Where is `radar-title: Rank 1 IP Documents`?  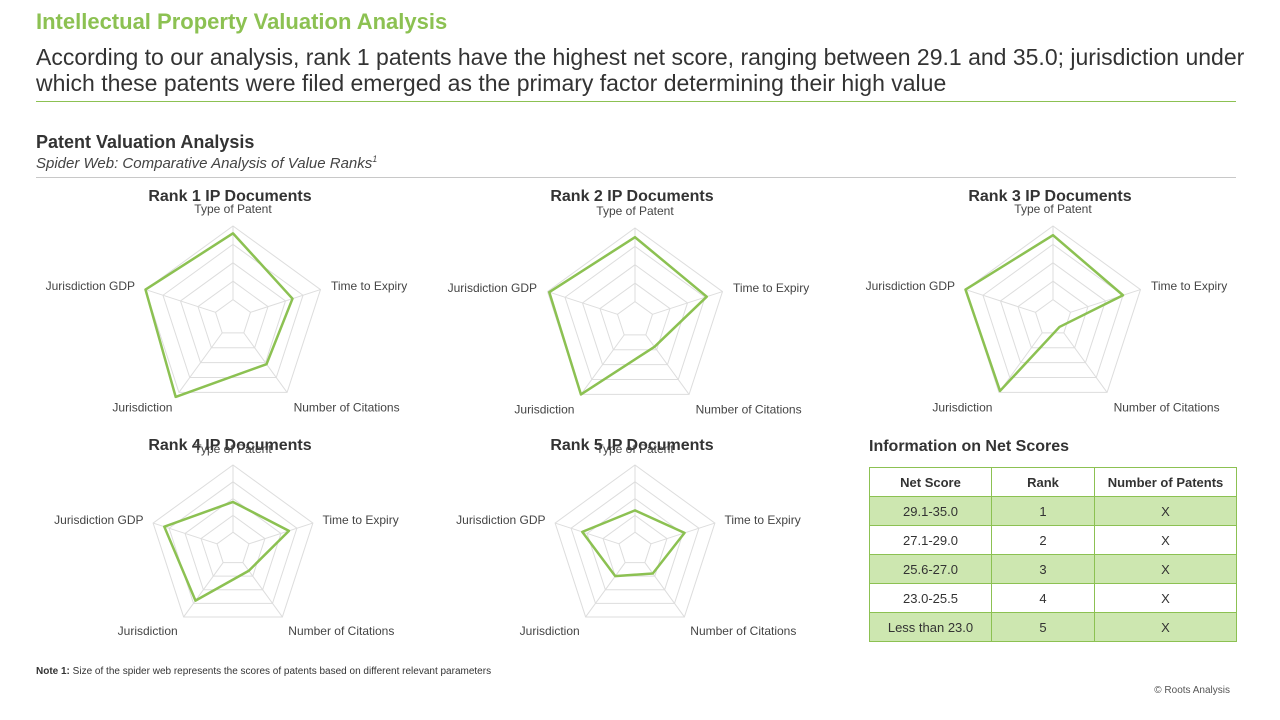 radar-title: Rank 1 IP Documents is located at coordinates (230, 196).